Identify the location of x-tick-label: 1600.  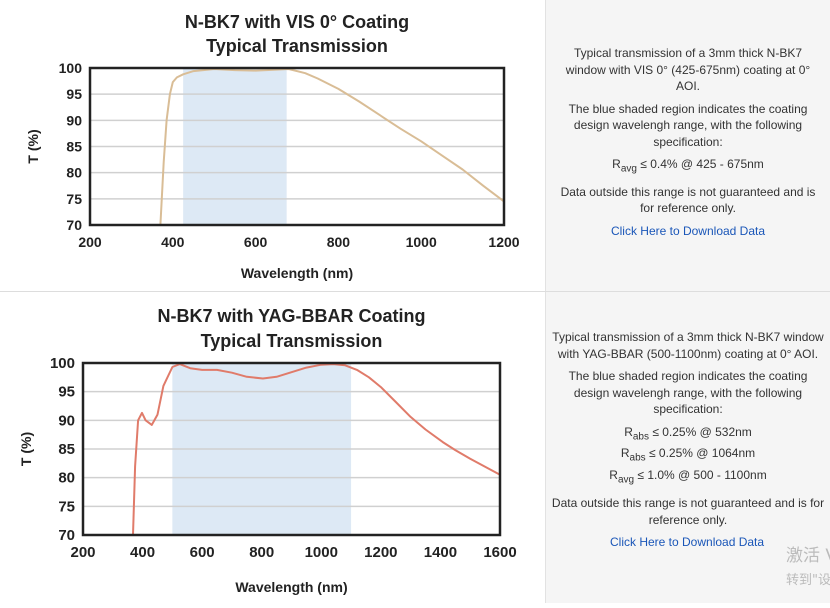
(499, 552).